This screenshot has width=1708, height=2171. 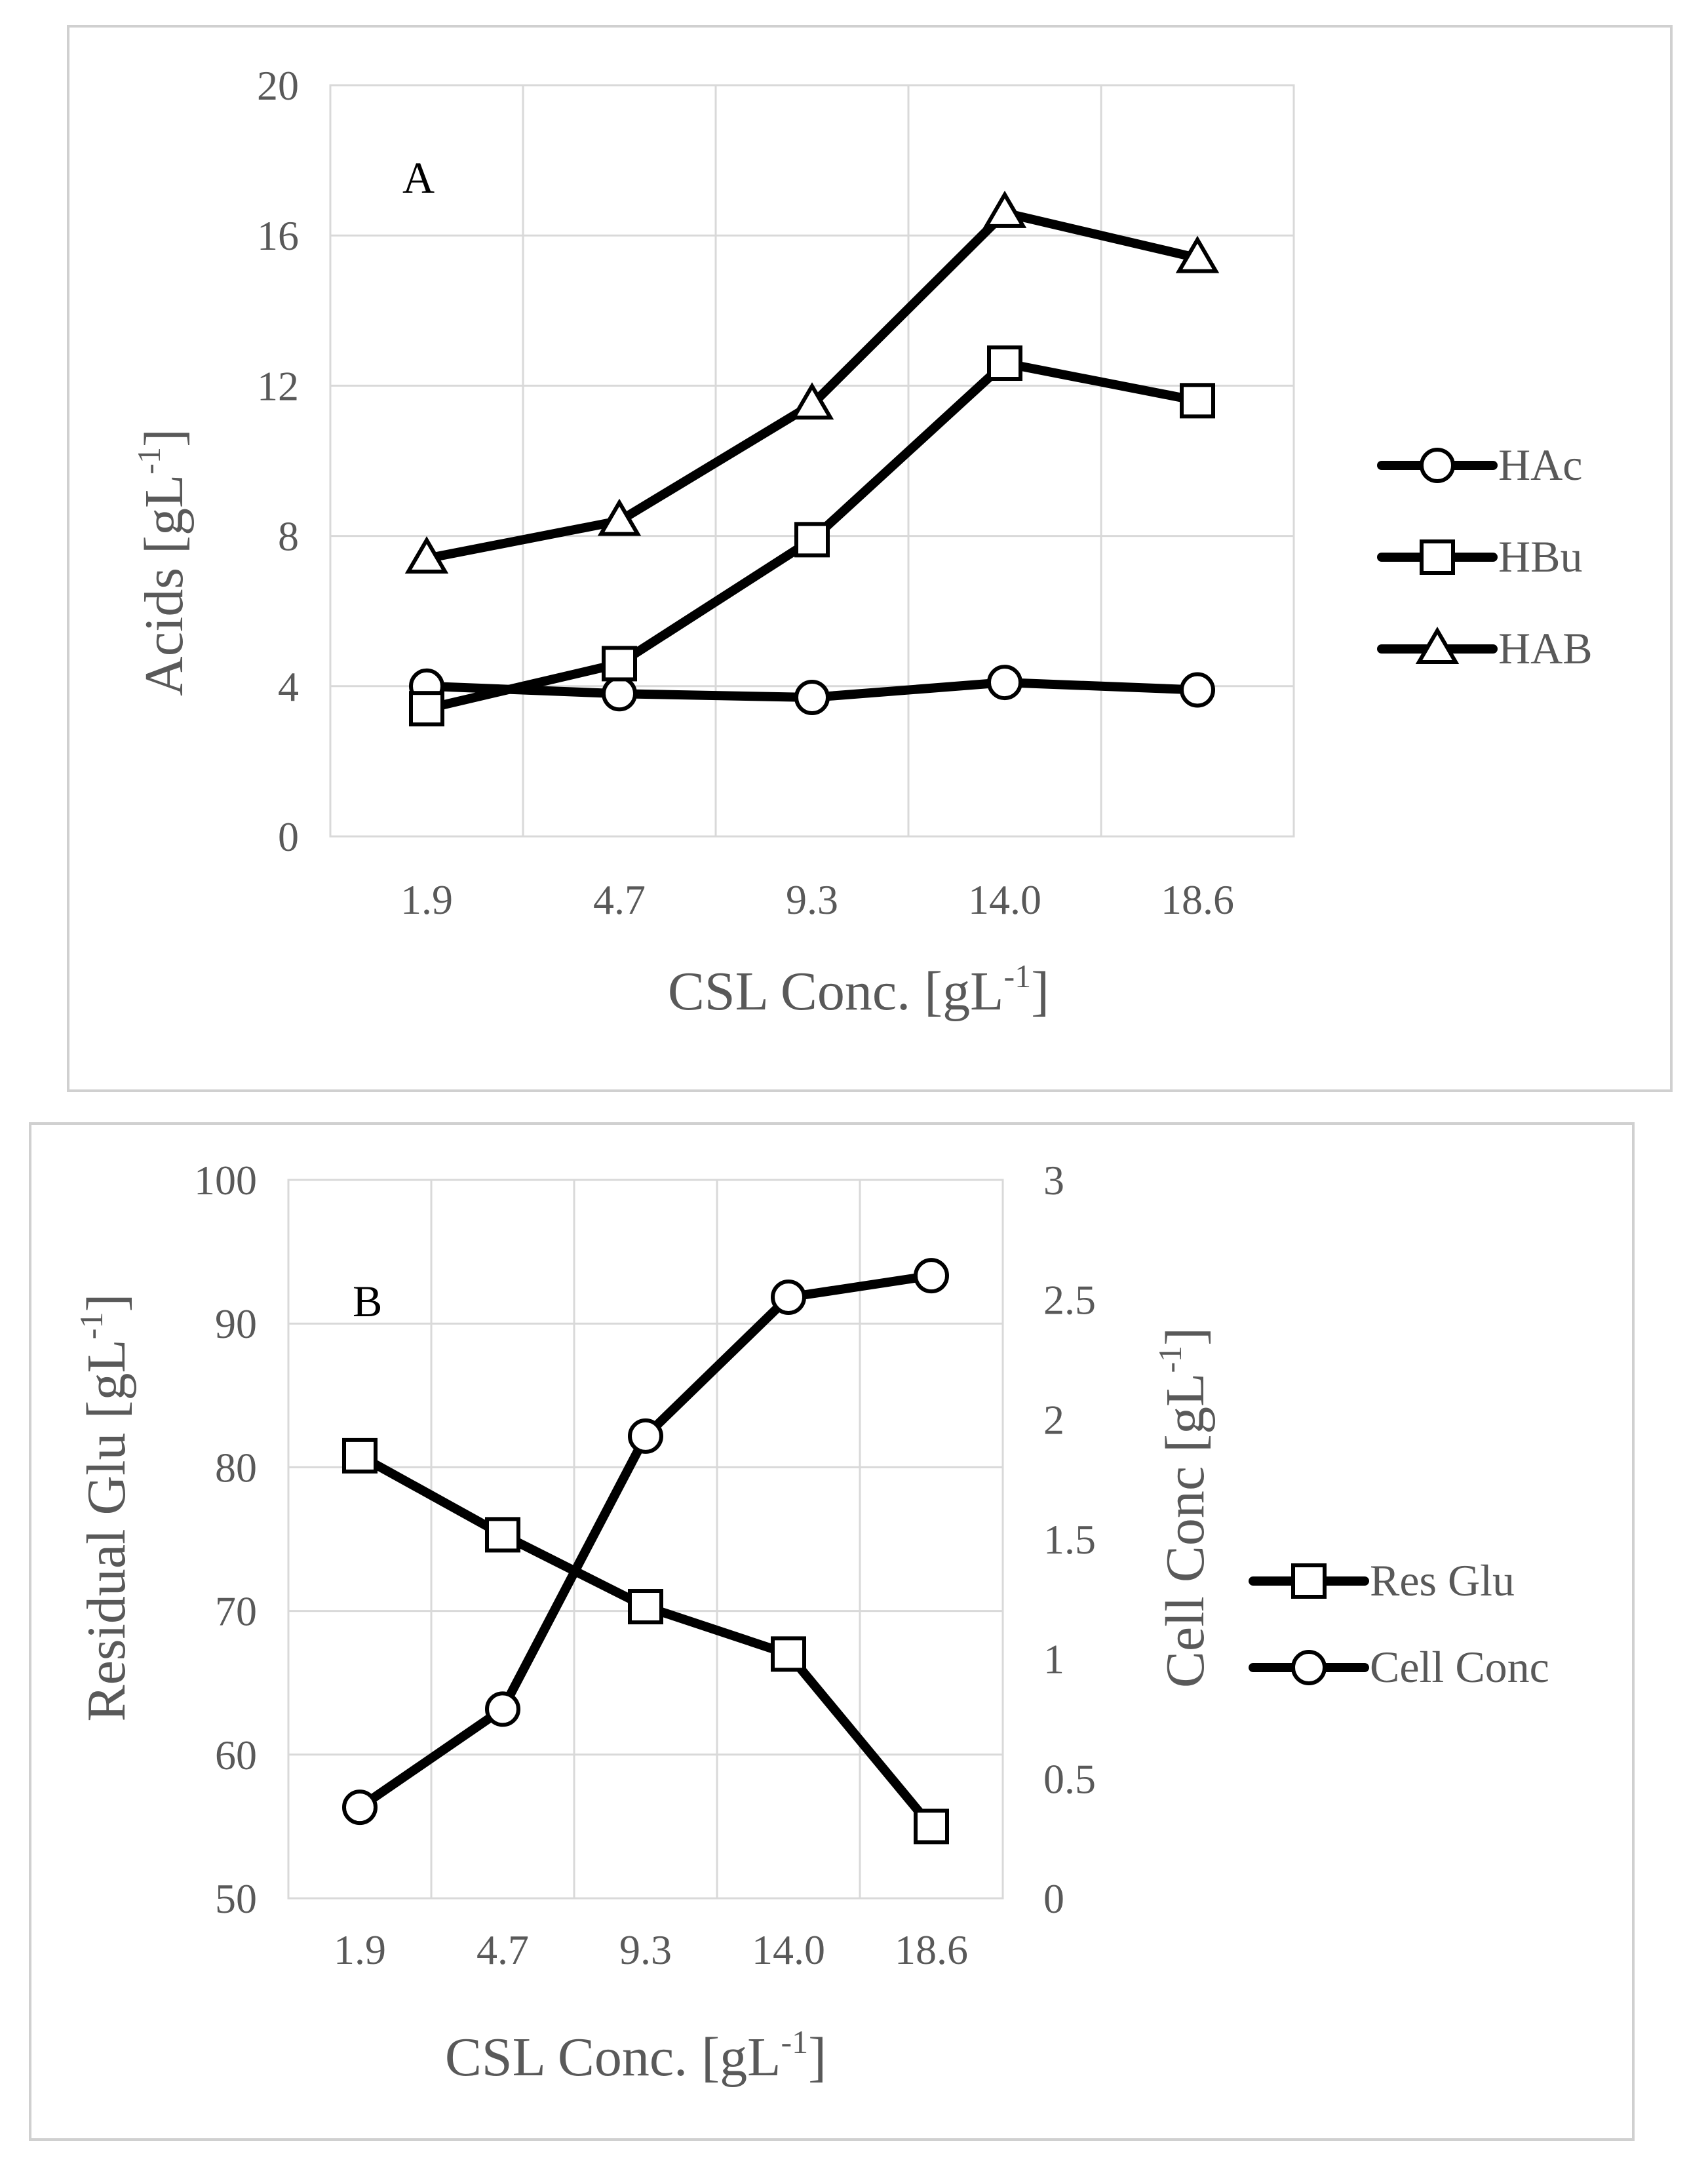 I want to click on panel-b-y2-axis-label-sup: -1, so click(x=1170, y=1359).